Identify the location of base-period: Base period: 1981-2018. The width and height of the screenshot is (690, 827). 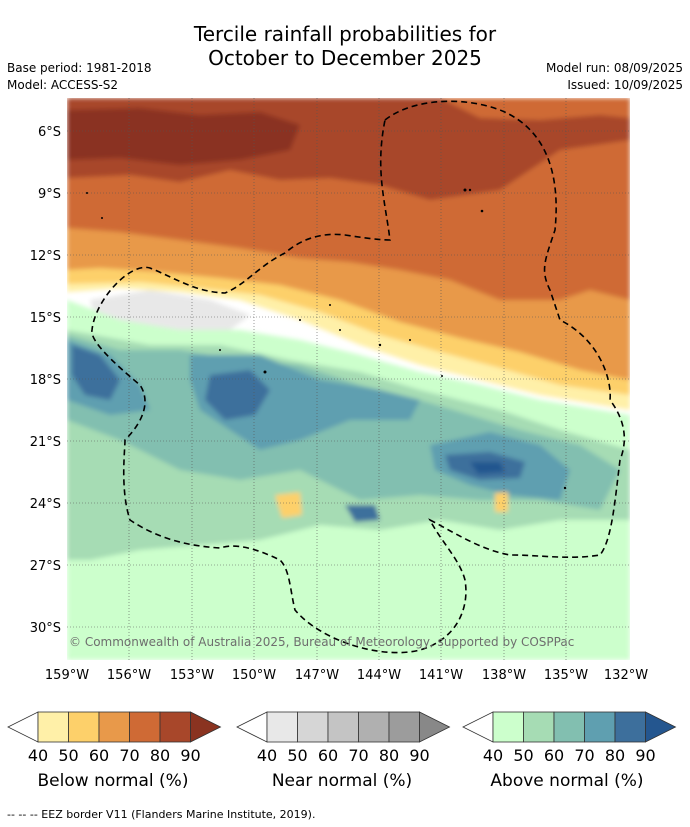
(79, 68).